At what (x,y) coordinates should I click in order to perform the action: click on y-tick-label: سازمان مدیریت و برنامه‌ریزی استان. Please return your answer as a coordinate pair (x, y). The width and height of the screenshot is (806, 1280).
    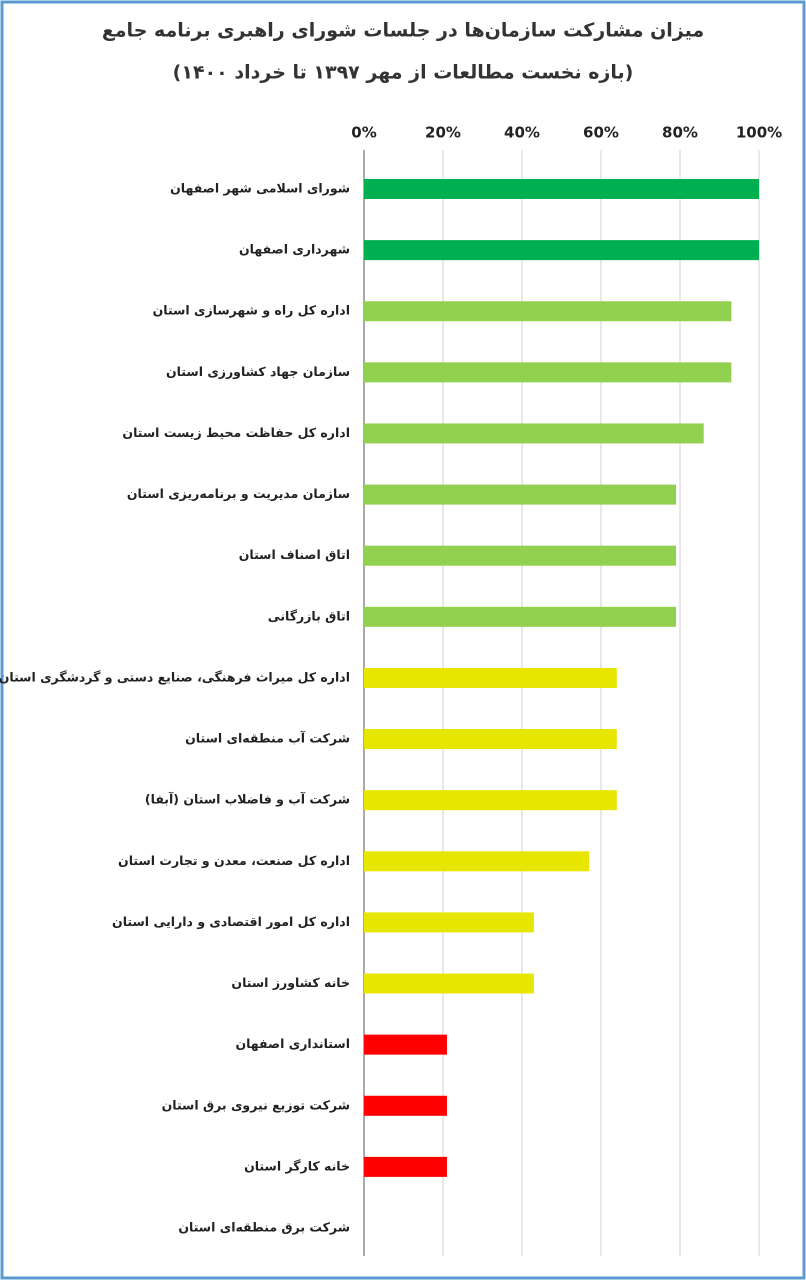
    Looking at the image, I should click on (238, 493).